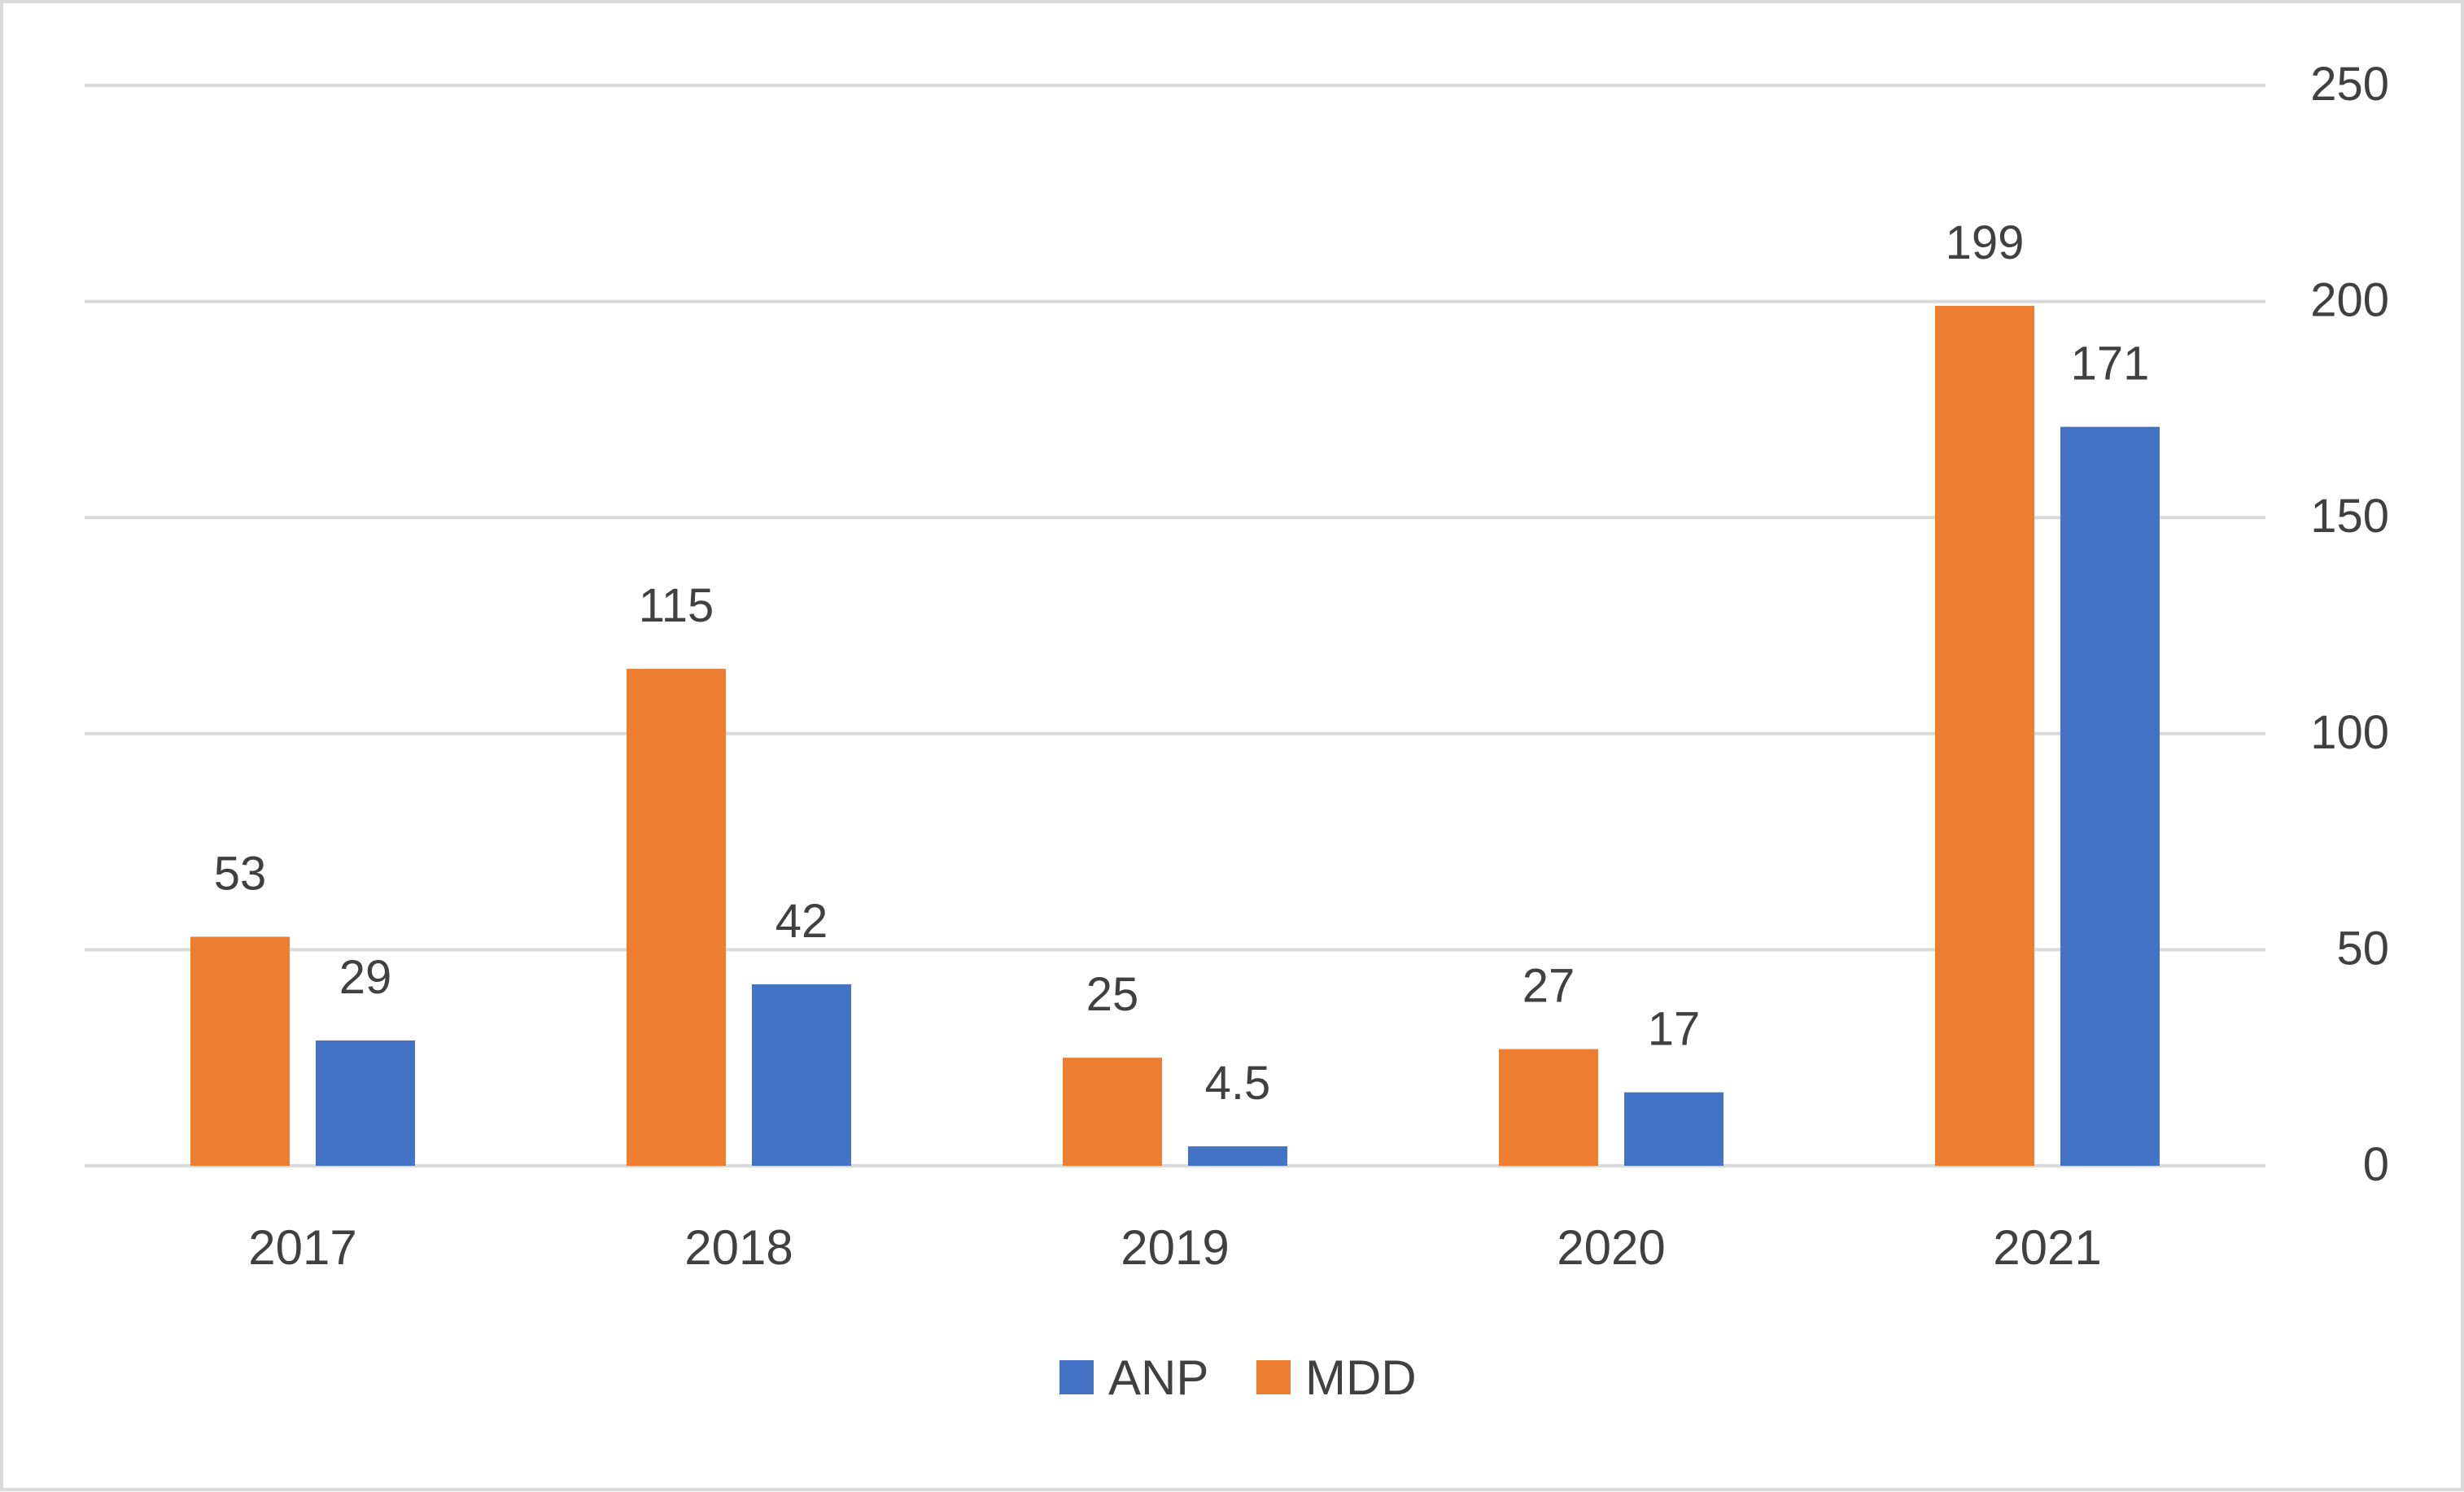  Describe the element at coordinates (2047, 1247) in the screenshot. I see `x-tick-label-2021: 2021` at that location.